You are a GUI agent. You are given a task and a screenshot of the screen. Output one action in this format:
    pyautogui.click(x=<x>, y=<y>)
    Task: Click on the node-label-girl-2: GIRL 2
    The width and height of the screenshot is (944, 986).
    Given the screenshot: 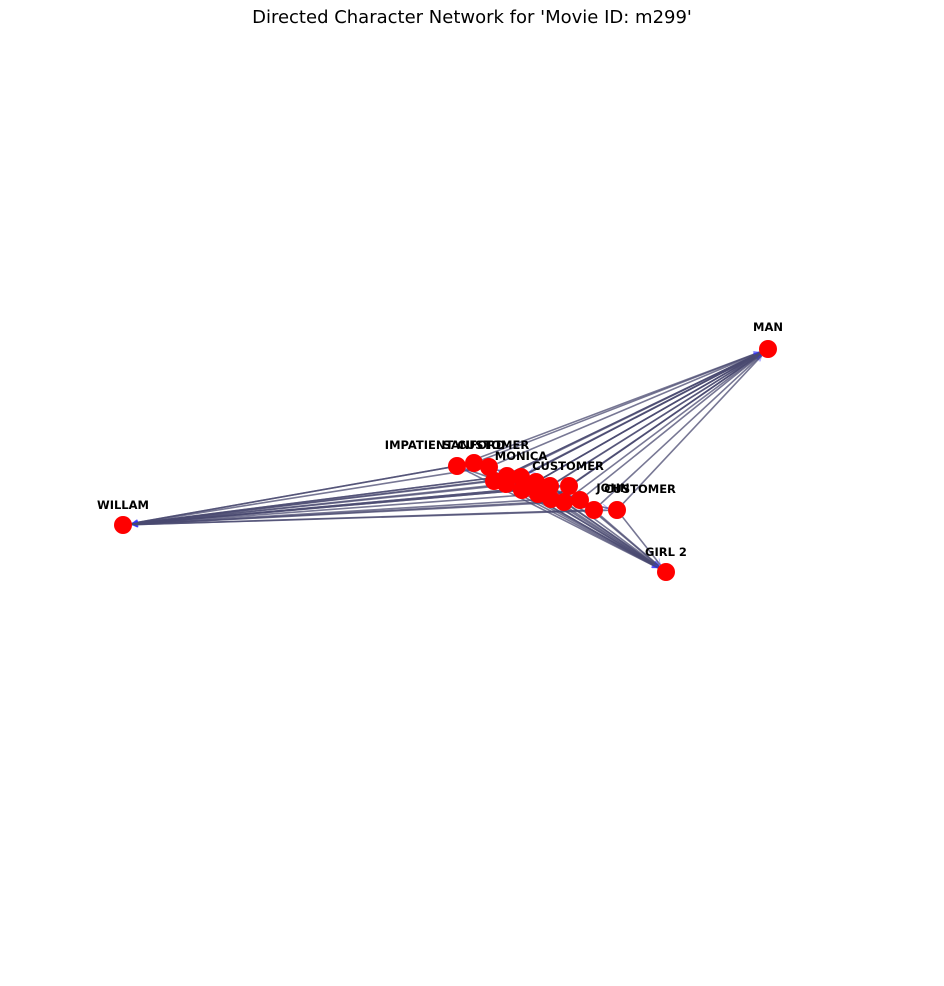 What is the action you would take?
    pyautogui.click(x=666, y=552)
    